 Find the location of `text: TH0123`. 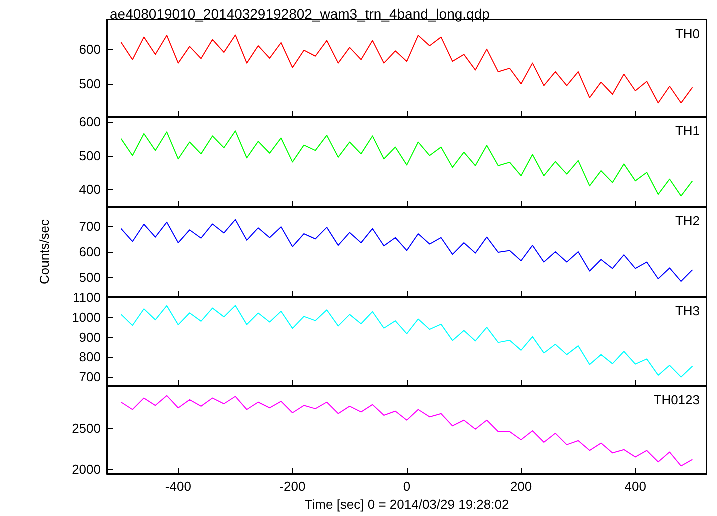

text: TH0123 is located at coordinates (677, 400).